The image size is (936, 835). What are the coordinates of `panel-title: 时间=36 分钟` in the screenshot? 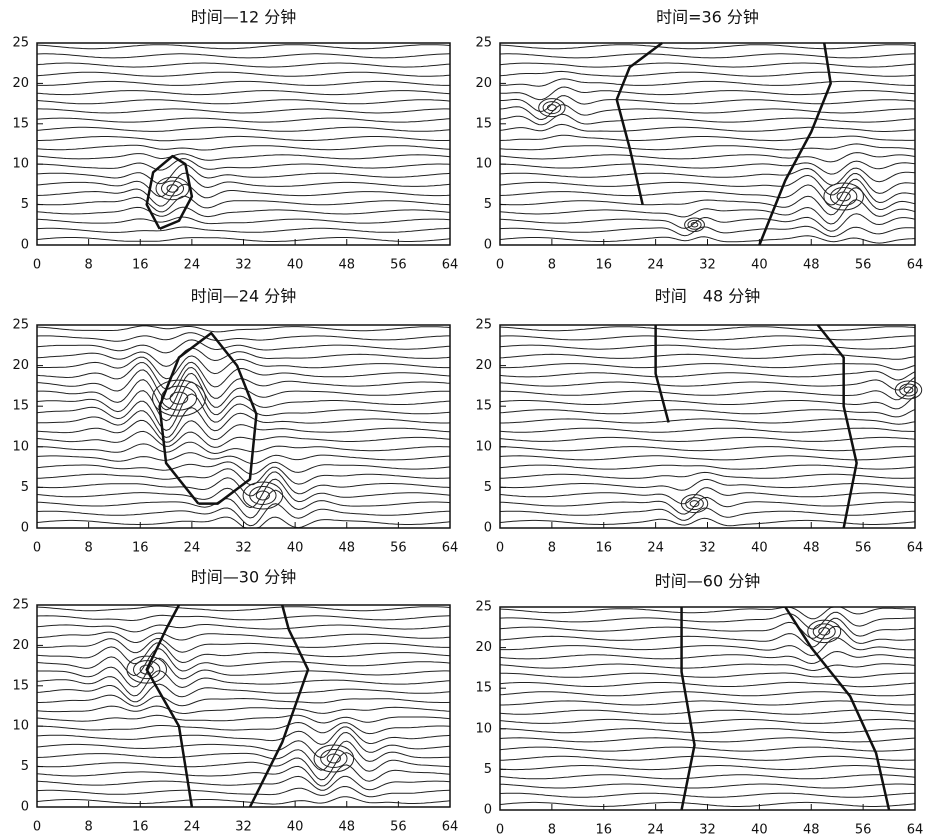 It's located at (707, 17).